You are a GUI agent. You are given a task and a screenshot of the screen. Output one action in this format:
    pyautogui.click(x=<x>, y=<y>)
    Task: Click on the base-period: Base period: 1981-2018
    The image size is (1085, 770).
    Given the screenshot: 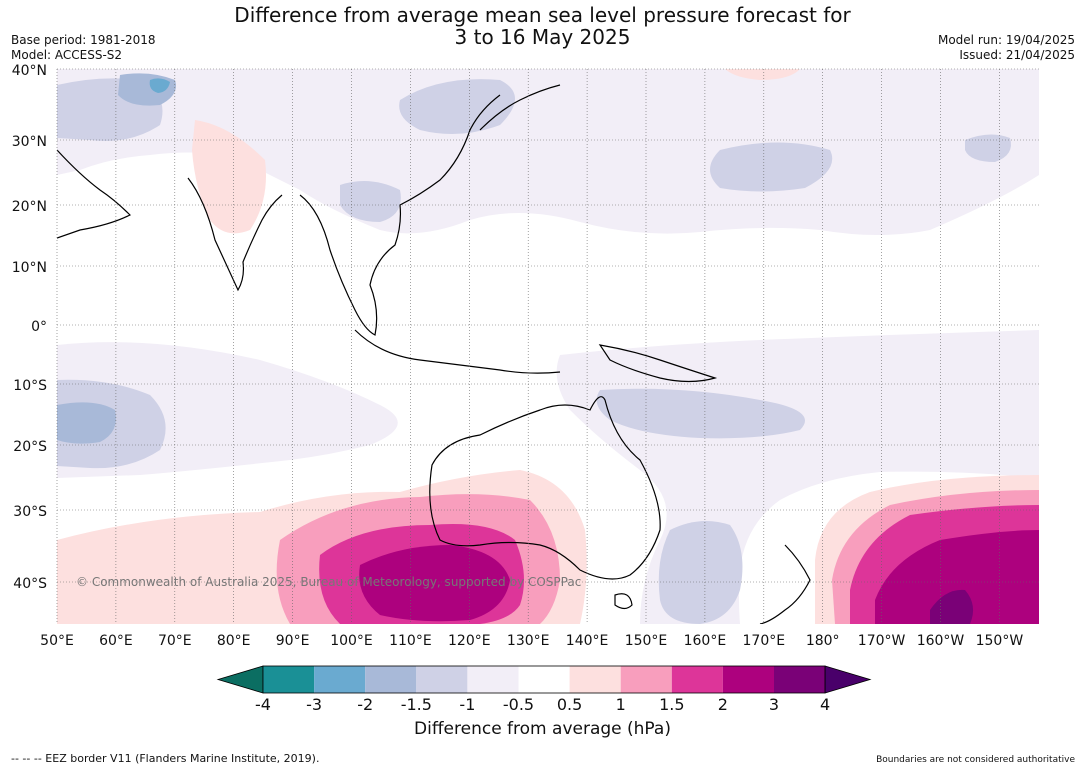 What is the action you would take?
    pyautogui.click(x=83, y=40)
    